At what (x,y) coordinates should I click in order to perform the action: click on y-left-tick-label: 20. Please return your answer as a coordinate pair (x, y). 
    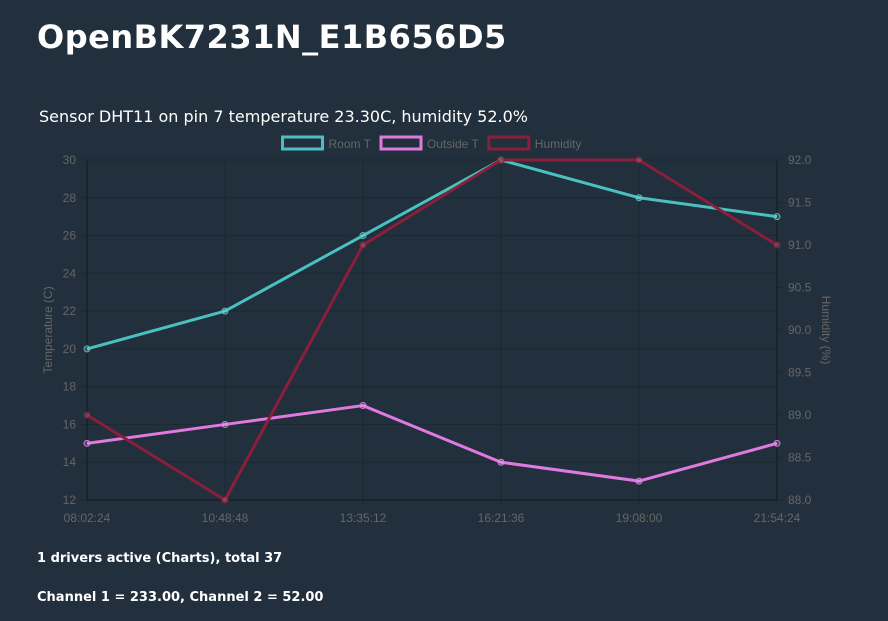
    Looking at the image, I should click on (70, 349).